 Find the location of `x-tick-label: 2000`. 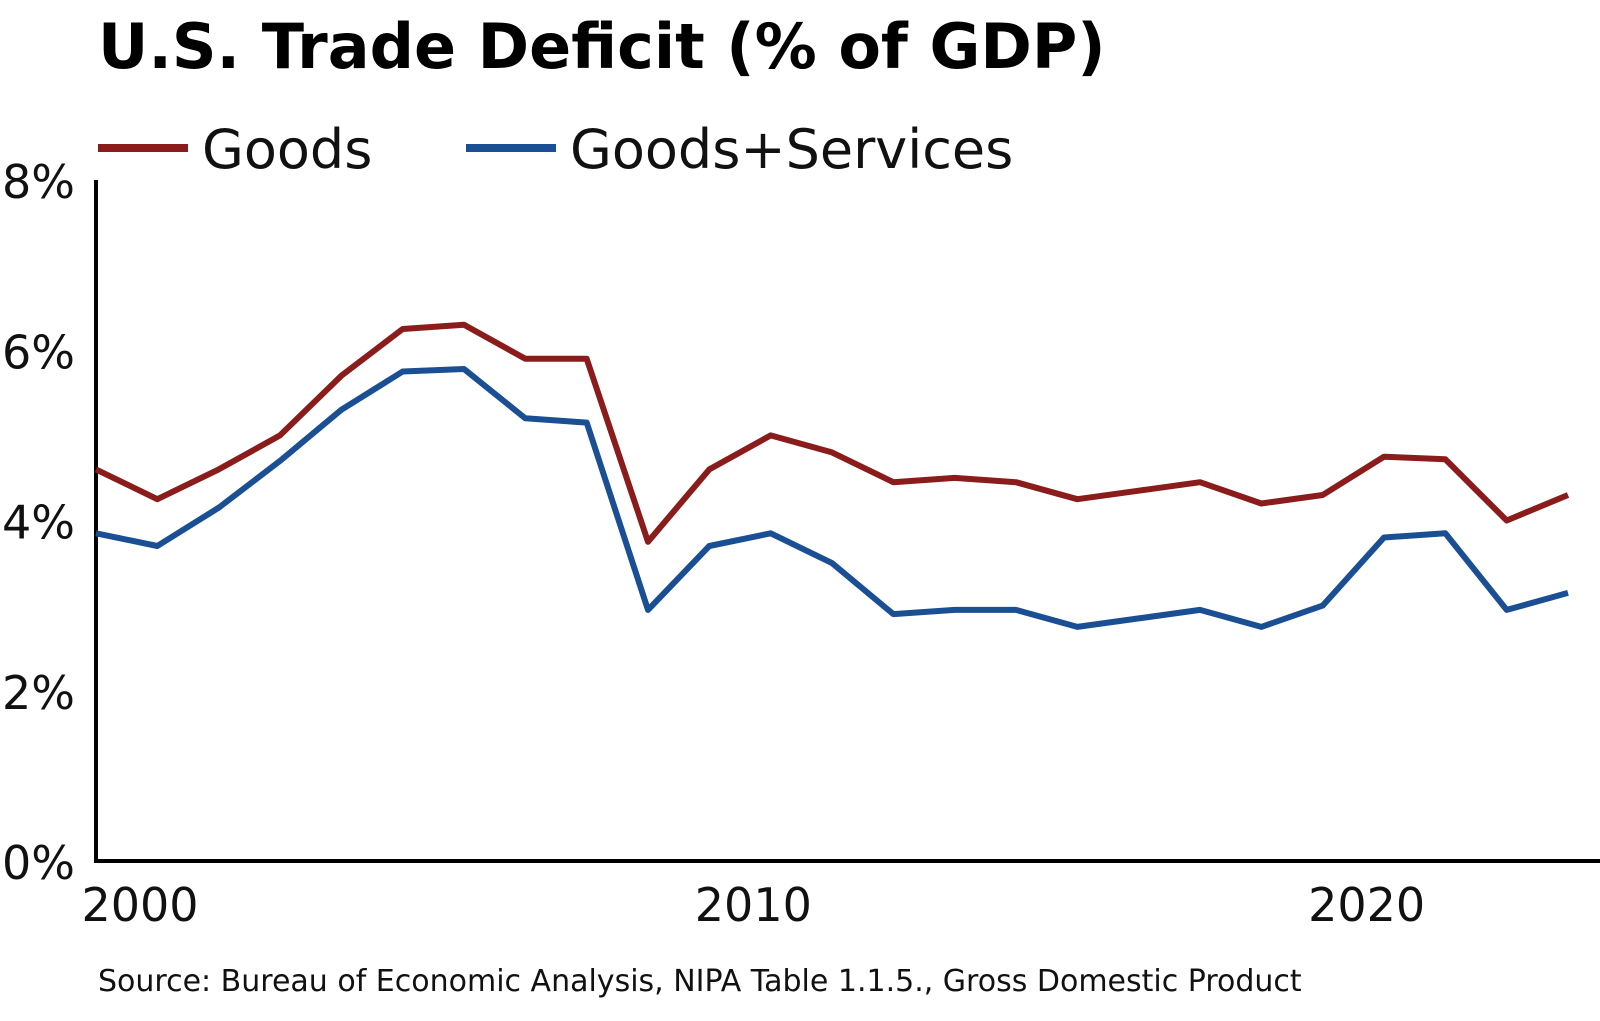

x-tick-label: 2000 is located at coordinates (139, 905).